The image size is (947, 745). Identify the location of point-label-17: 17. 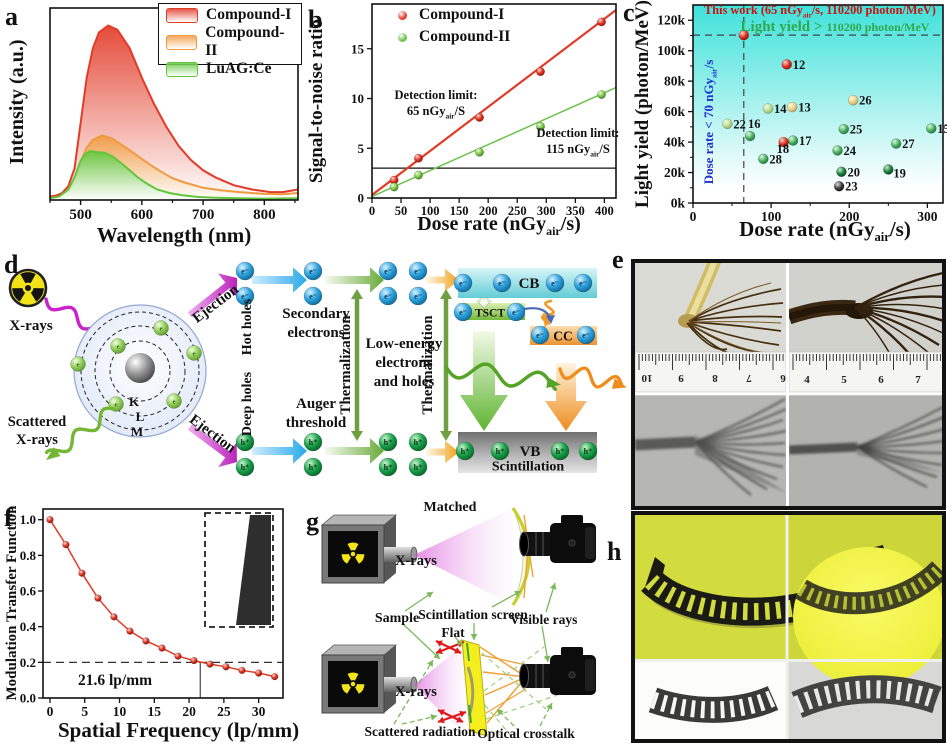
(805, 141).